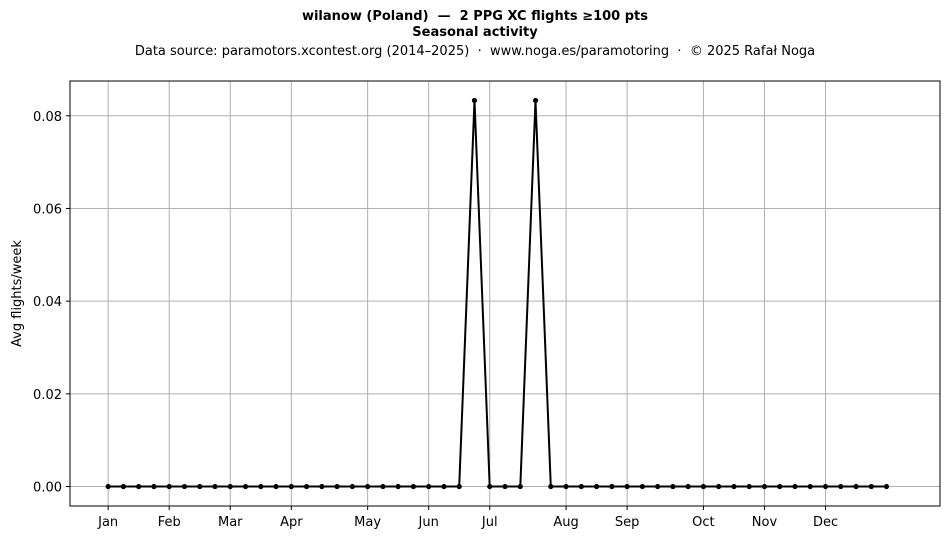 This screenshot has width=950, height=539. What do you see at coordinates (230, 522) in the screenshot?
I see `x-tick-label: Mar` at bounding box center [230, 522].